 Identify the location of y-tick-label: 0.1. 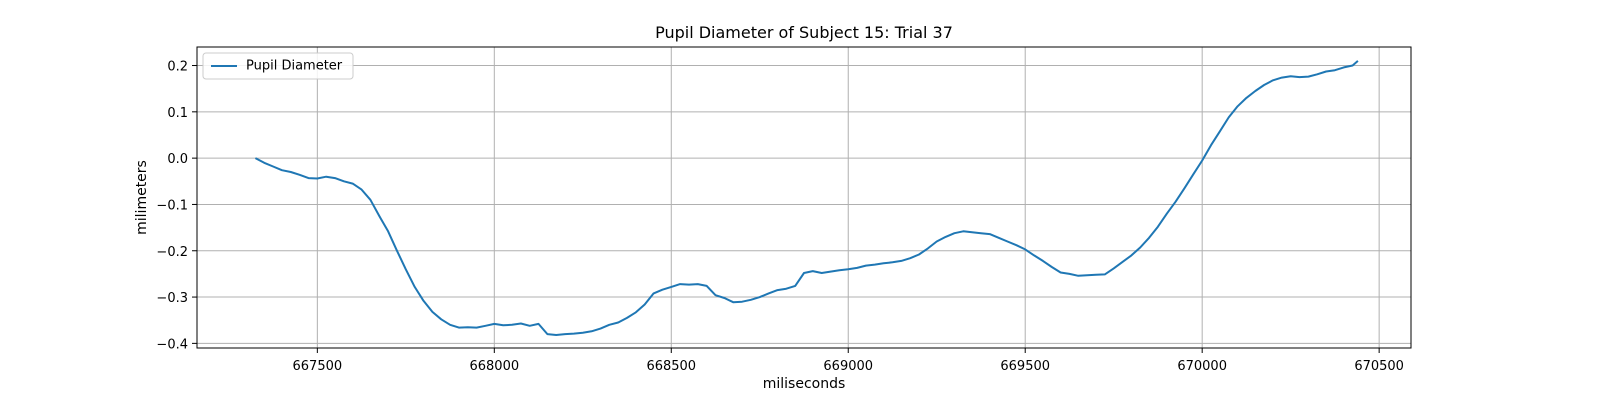
(177, 113).